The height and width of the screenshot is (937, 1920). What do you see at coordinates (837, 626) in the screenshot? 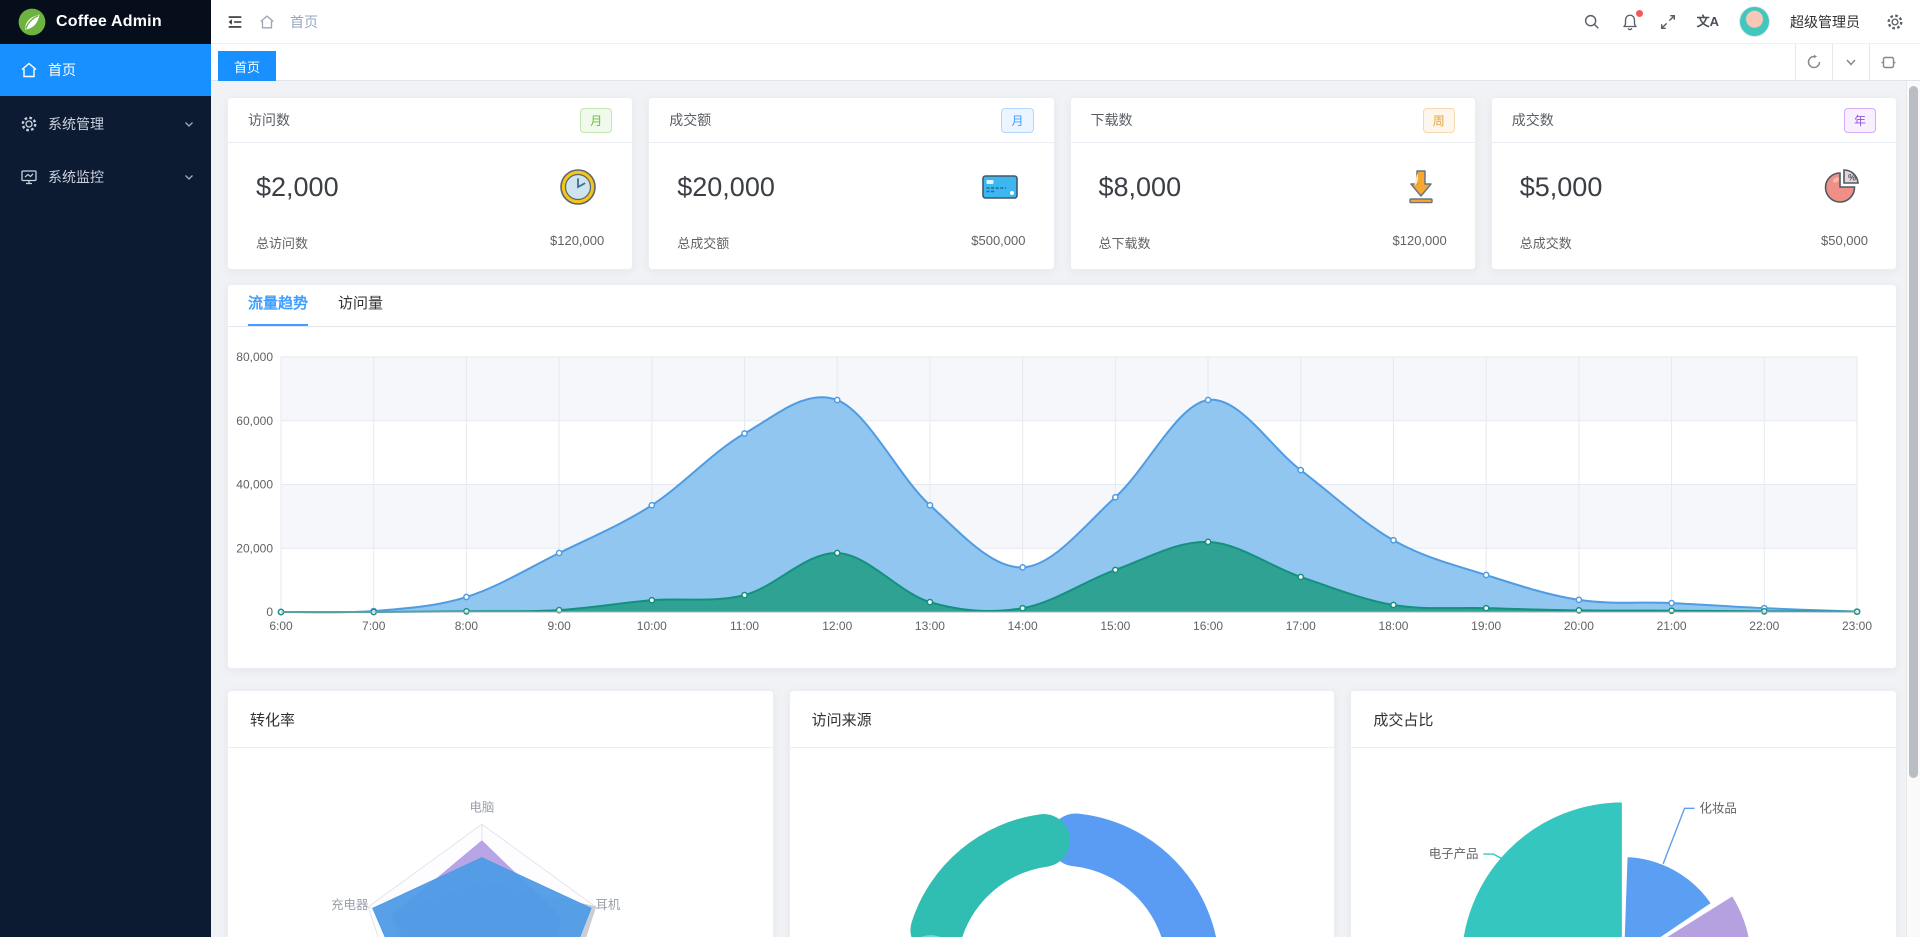
I see `svg-text: 12:00` at bounding box center [837, 626].